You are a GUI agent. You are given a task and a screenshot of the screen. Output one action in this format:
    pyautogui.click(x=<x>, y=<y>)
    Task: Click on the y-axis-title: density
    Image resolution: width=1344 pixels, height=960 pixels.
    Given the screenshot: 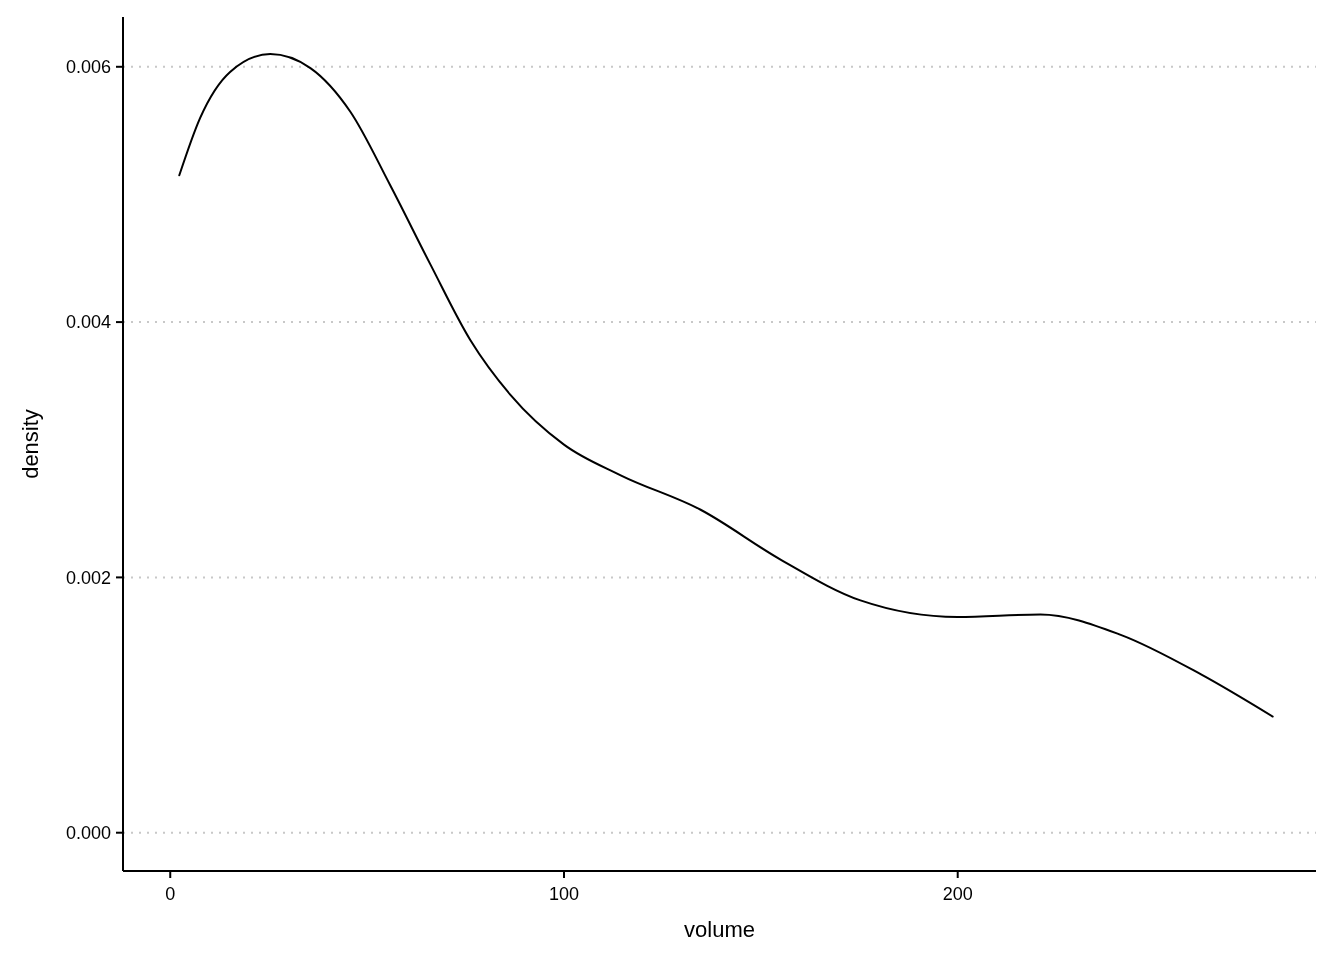 What is the action you would take?
    pyautogui.click(x=30, y=444)
    